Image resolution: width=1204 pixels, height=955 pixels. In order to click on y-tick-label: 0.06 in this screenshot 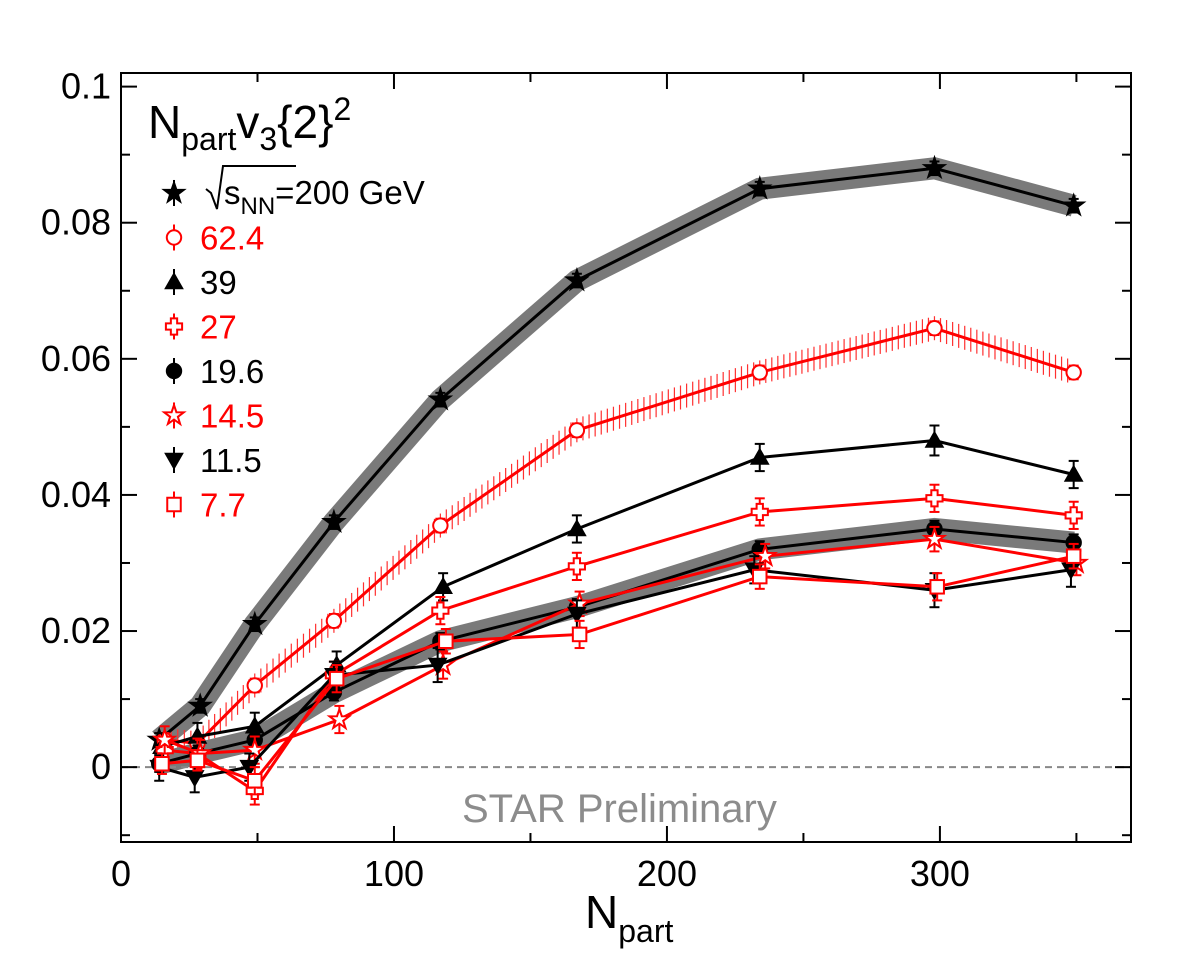, I will do `click(76, 358)`.